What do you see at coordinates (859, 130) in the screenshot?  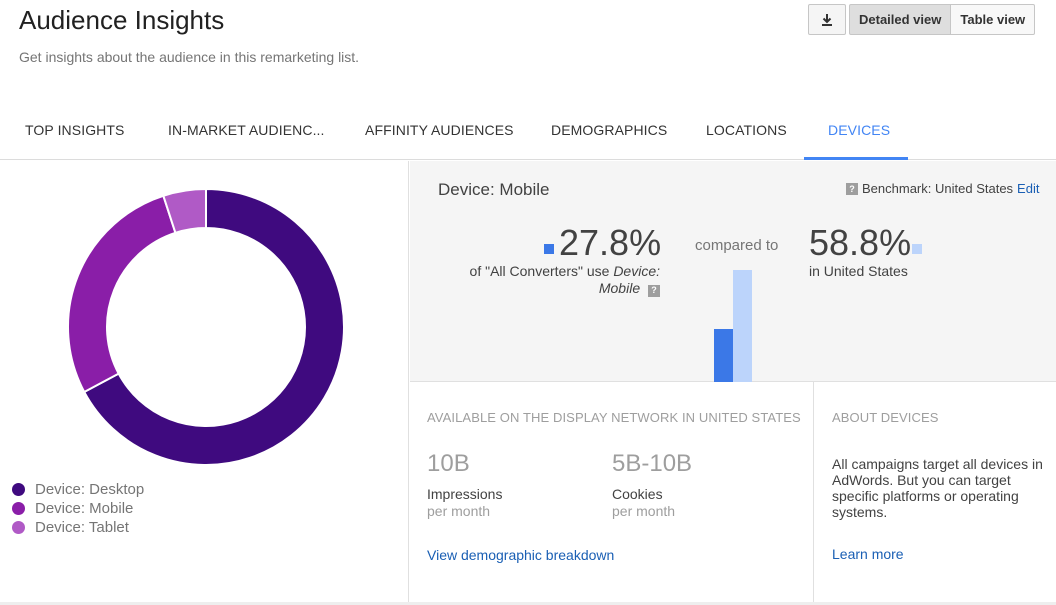 I see `tab-devices: DEVICES` at bounding box center [859, 130].